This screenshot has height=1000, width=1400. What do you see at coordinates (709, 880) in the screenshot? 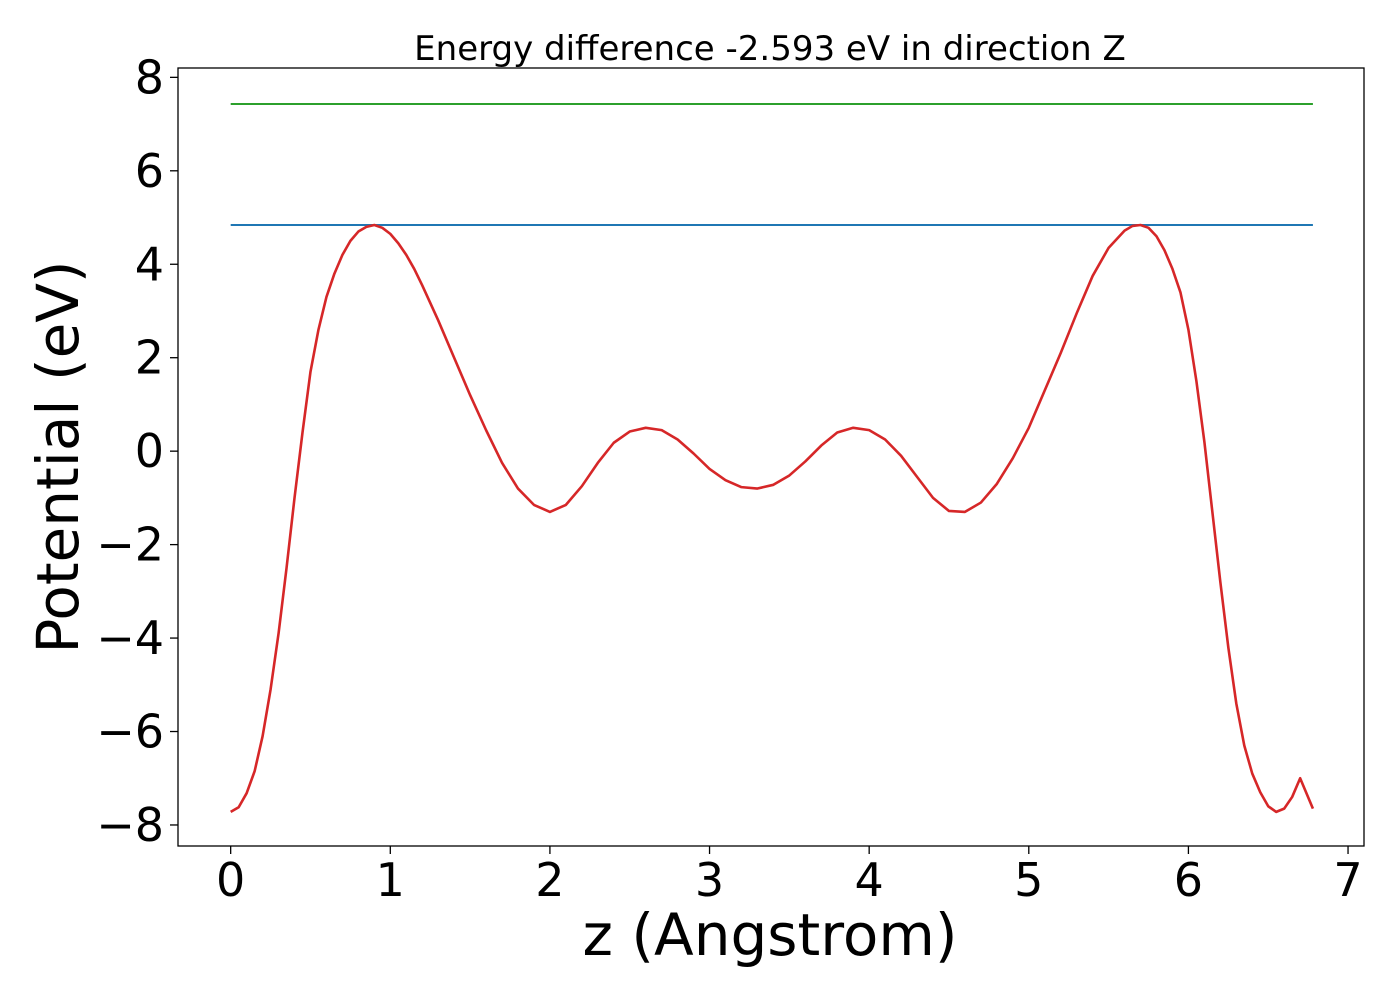
I see `x-tick-label: 3` at bounding box center [709, 880].